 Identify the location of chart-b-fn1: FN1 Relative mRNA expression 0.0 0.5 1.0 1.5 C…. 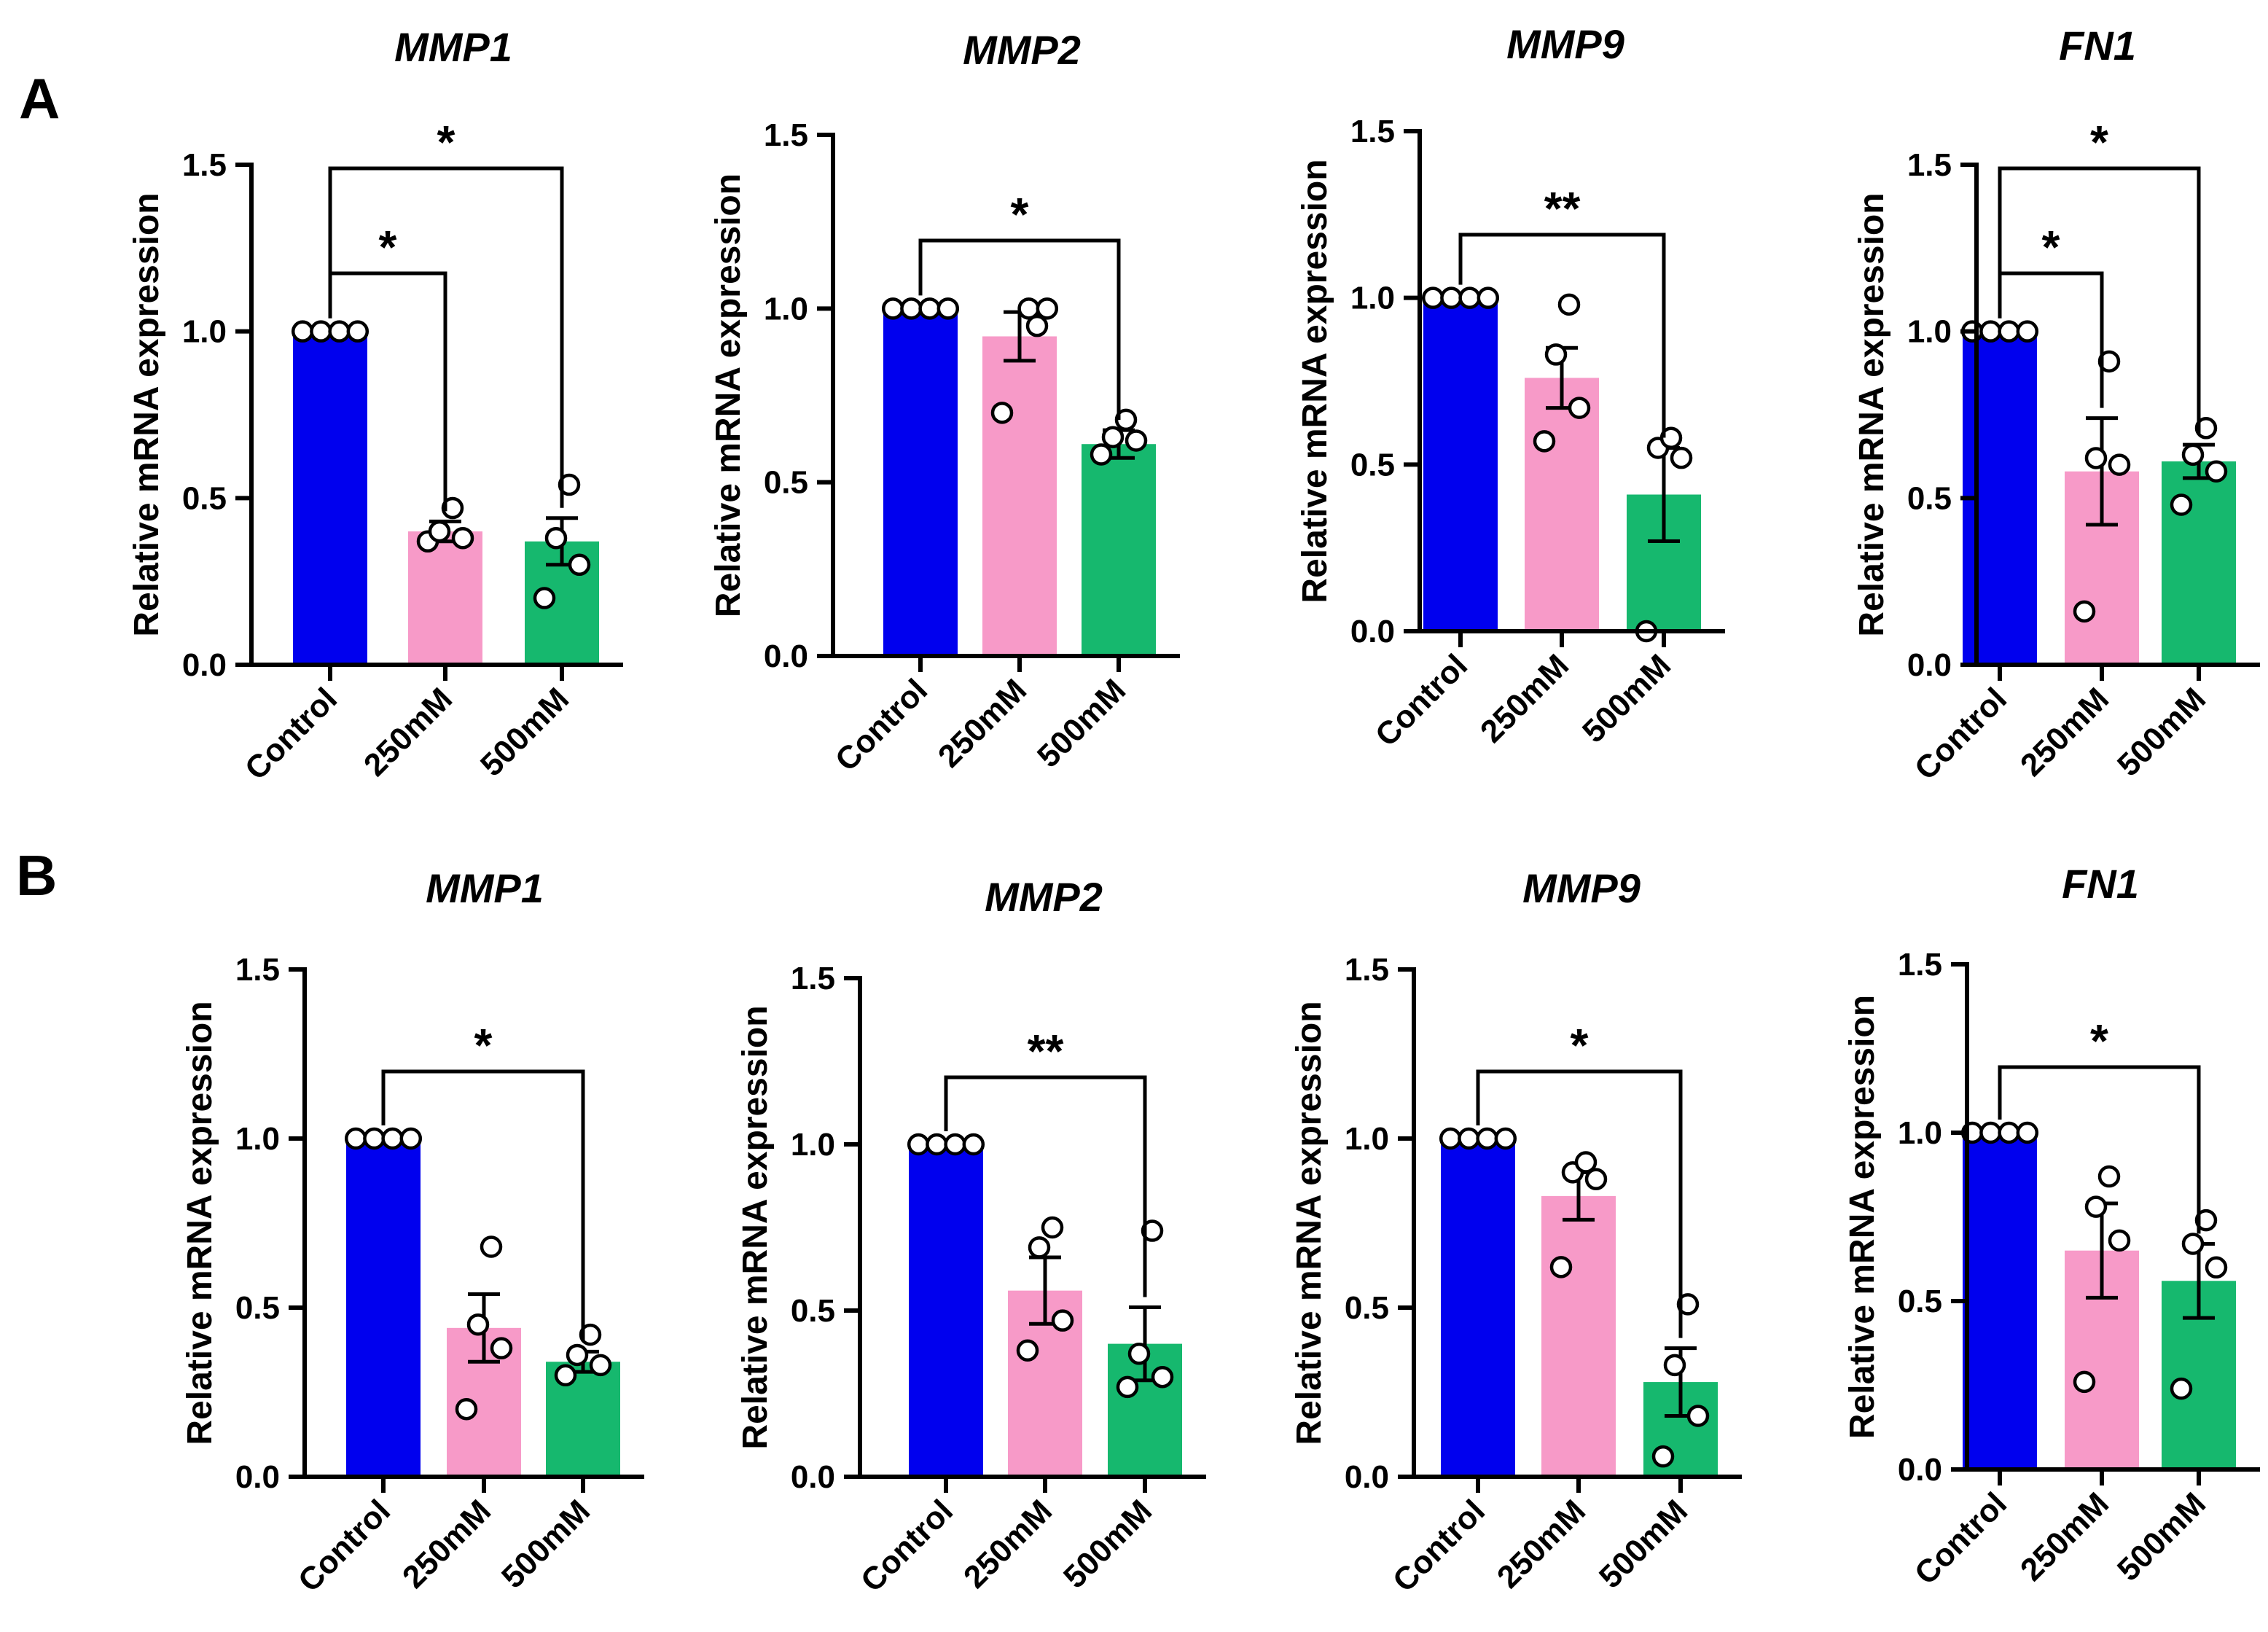
(2051, 1226).